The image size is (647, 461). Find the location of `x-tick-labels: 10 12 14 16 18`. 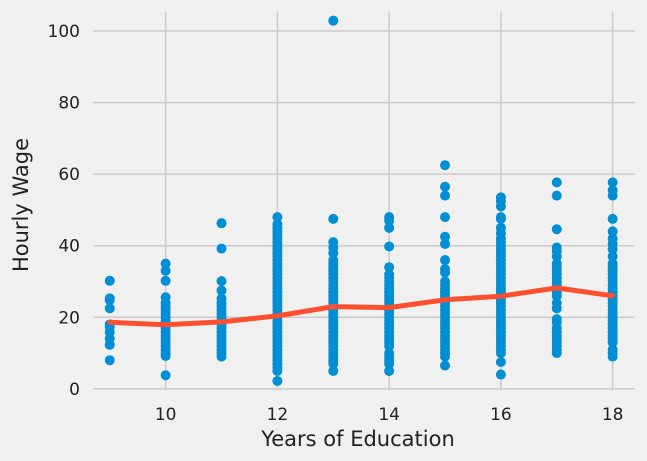

x-tick-labels: 10 12 14 16 18 is located at coordinates (389, 415).